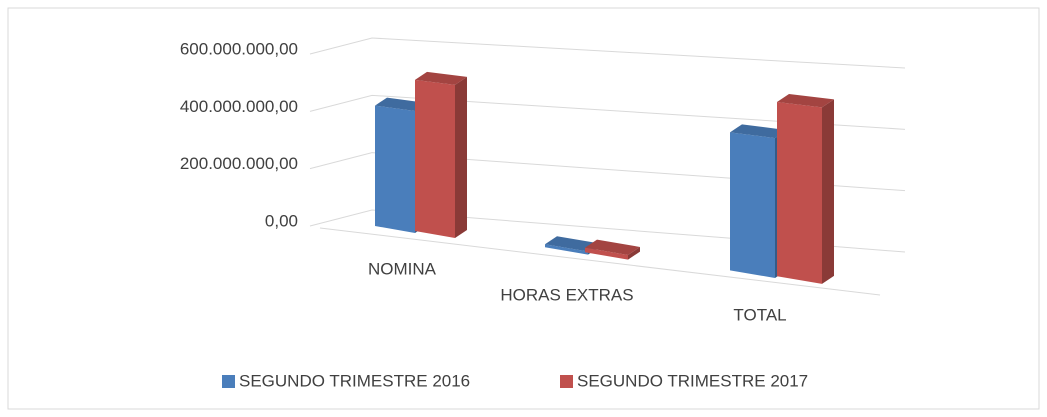 The width and height of the screenshot is (1047, 417). I want to click on y-tick-label: 400.000.000,00, so click(239, 106).